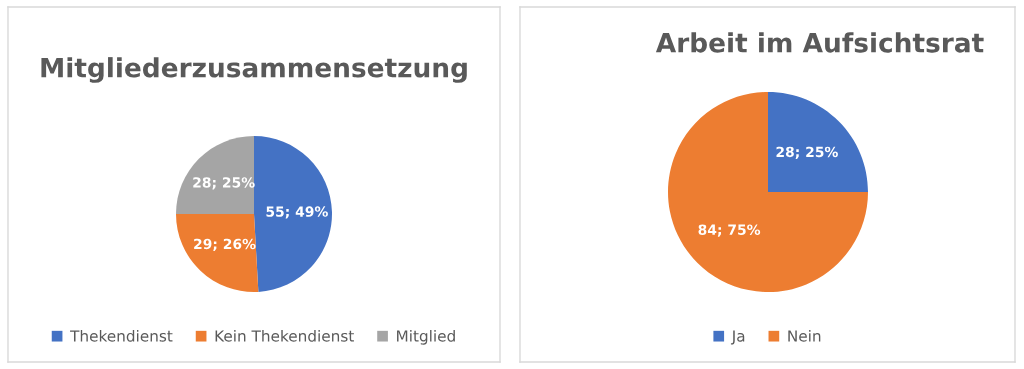  Describe the element at coordinates (254, 70) in the screenshot. I see `chart-title: Mitgliederzusammensetzung` at that location.